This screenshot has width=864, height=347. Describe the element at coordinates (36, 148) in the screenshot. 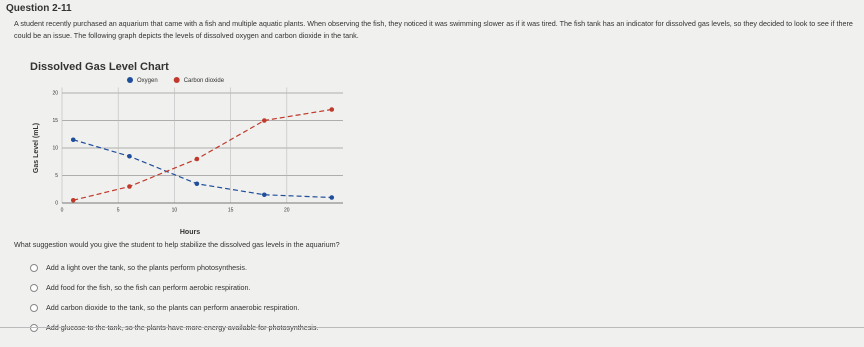

I see `y-axis-label: Gas Level (mL)` at that location.